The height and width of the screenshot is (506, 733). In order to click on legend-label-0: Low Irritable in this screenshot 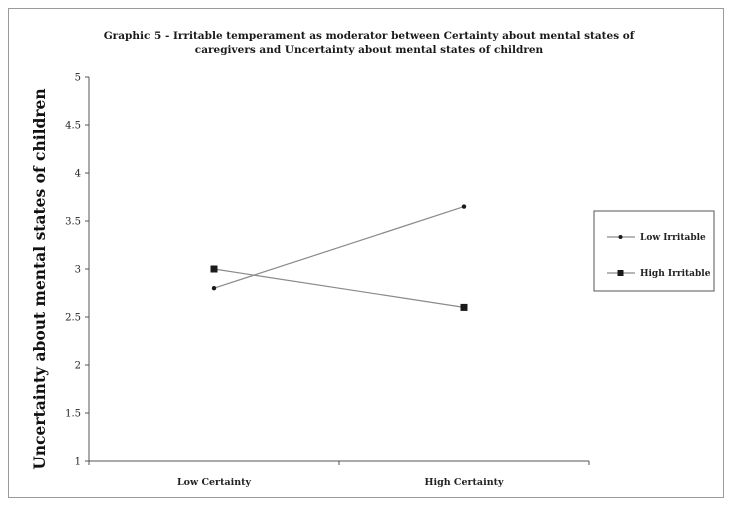, I will do `click(673, 238)`.